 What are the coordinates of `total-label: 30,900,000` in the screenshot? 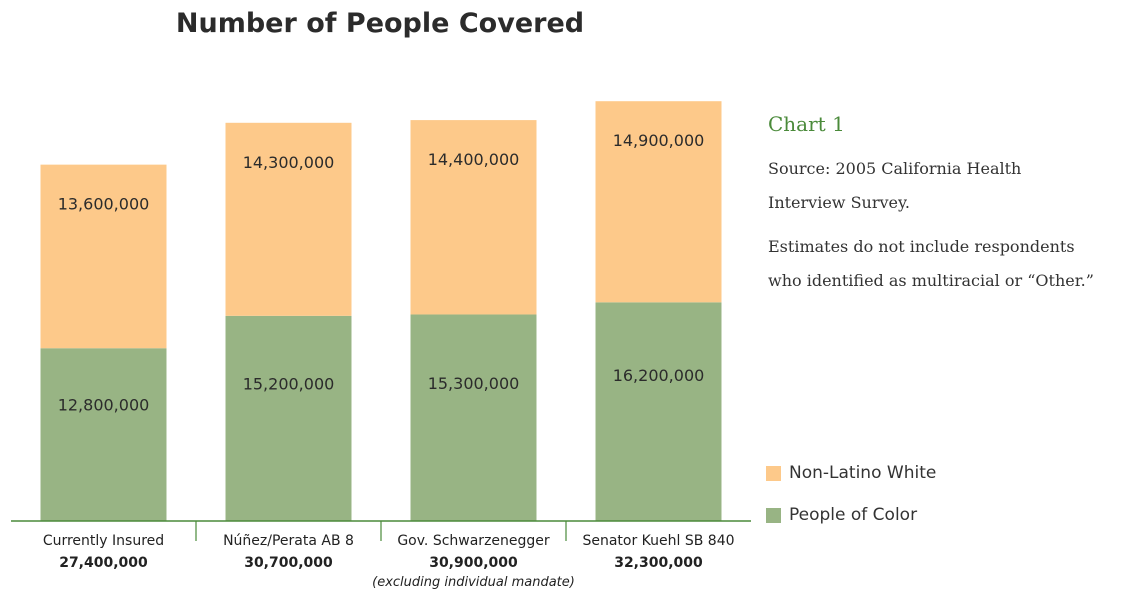 It's located at (473, 563).